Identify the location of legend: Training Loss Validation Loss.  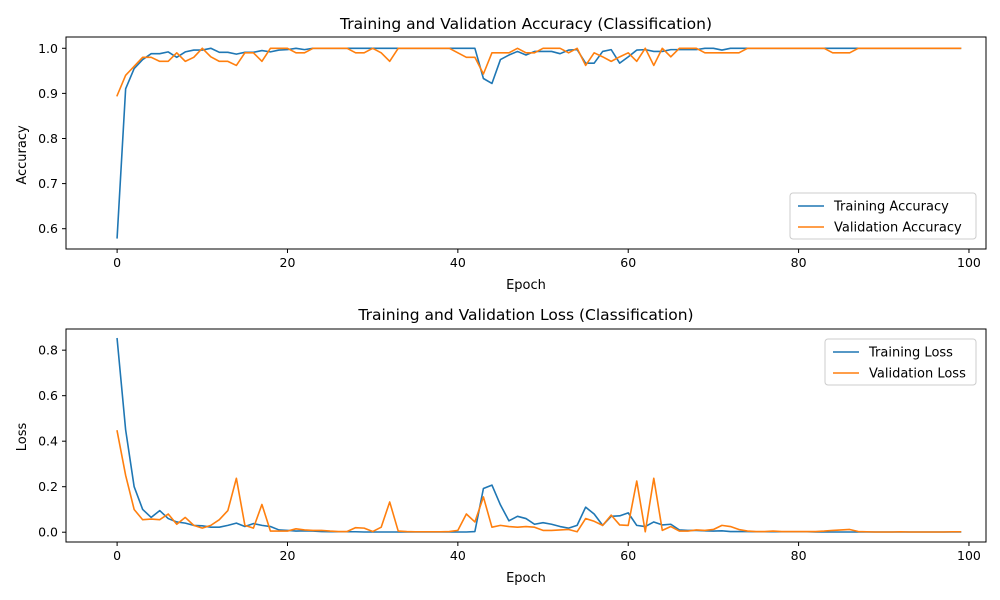
(900, 362).